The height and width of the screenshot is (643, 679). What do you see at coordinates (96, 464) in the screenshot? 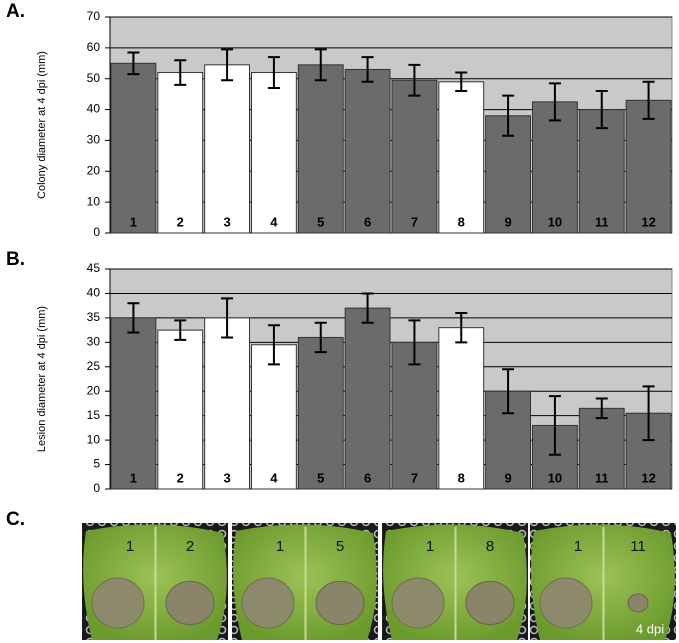
I see `y-tick-label: 5` at bounding box center [96, 464].